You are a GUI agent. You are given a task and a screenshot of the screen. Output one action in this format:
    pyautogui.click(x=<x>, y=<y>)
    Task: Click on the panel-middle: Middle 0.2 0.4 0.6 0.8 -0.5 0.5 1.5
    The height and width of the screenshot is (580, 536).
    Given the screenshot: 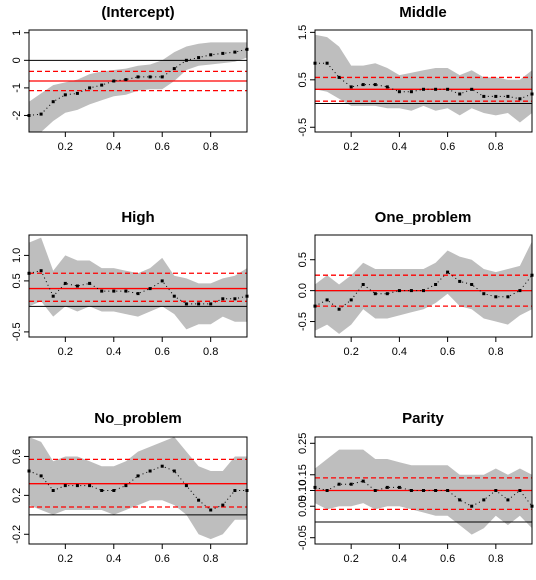 What is the action you would take?
    pyautogui.click(x=415, y=78)
    